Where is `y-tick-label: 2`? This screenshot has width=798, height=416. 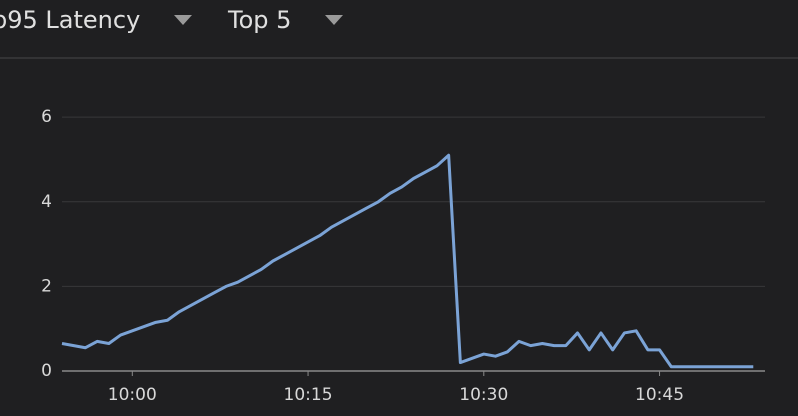 y-tick-label: 2 is located at coordinates (46, 286).